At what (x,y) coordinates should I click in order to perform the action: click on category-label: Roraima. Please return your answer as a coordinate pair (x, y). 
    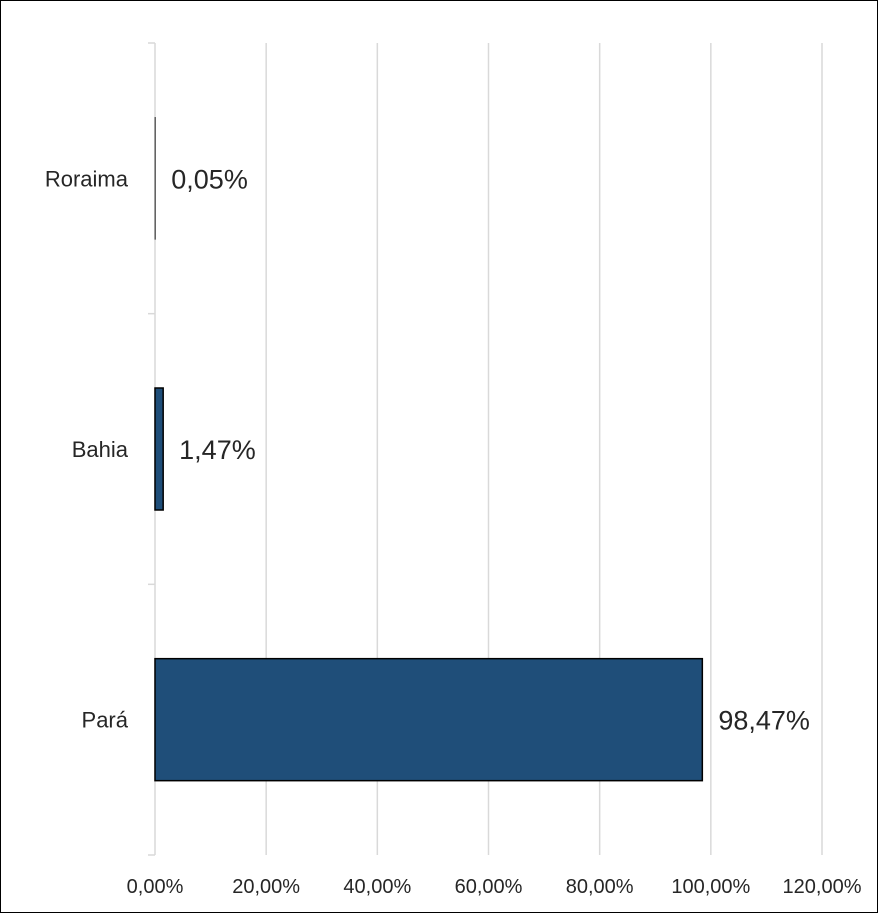
    Looking at the image, I should click on (87, 178).